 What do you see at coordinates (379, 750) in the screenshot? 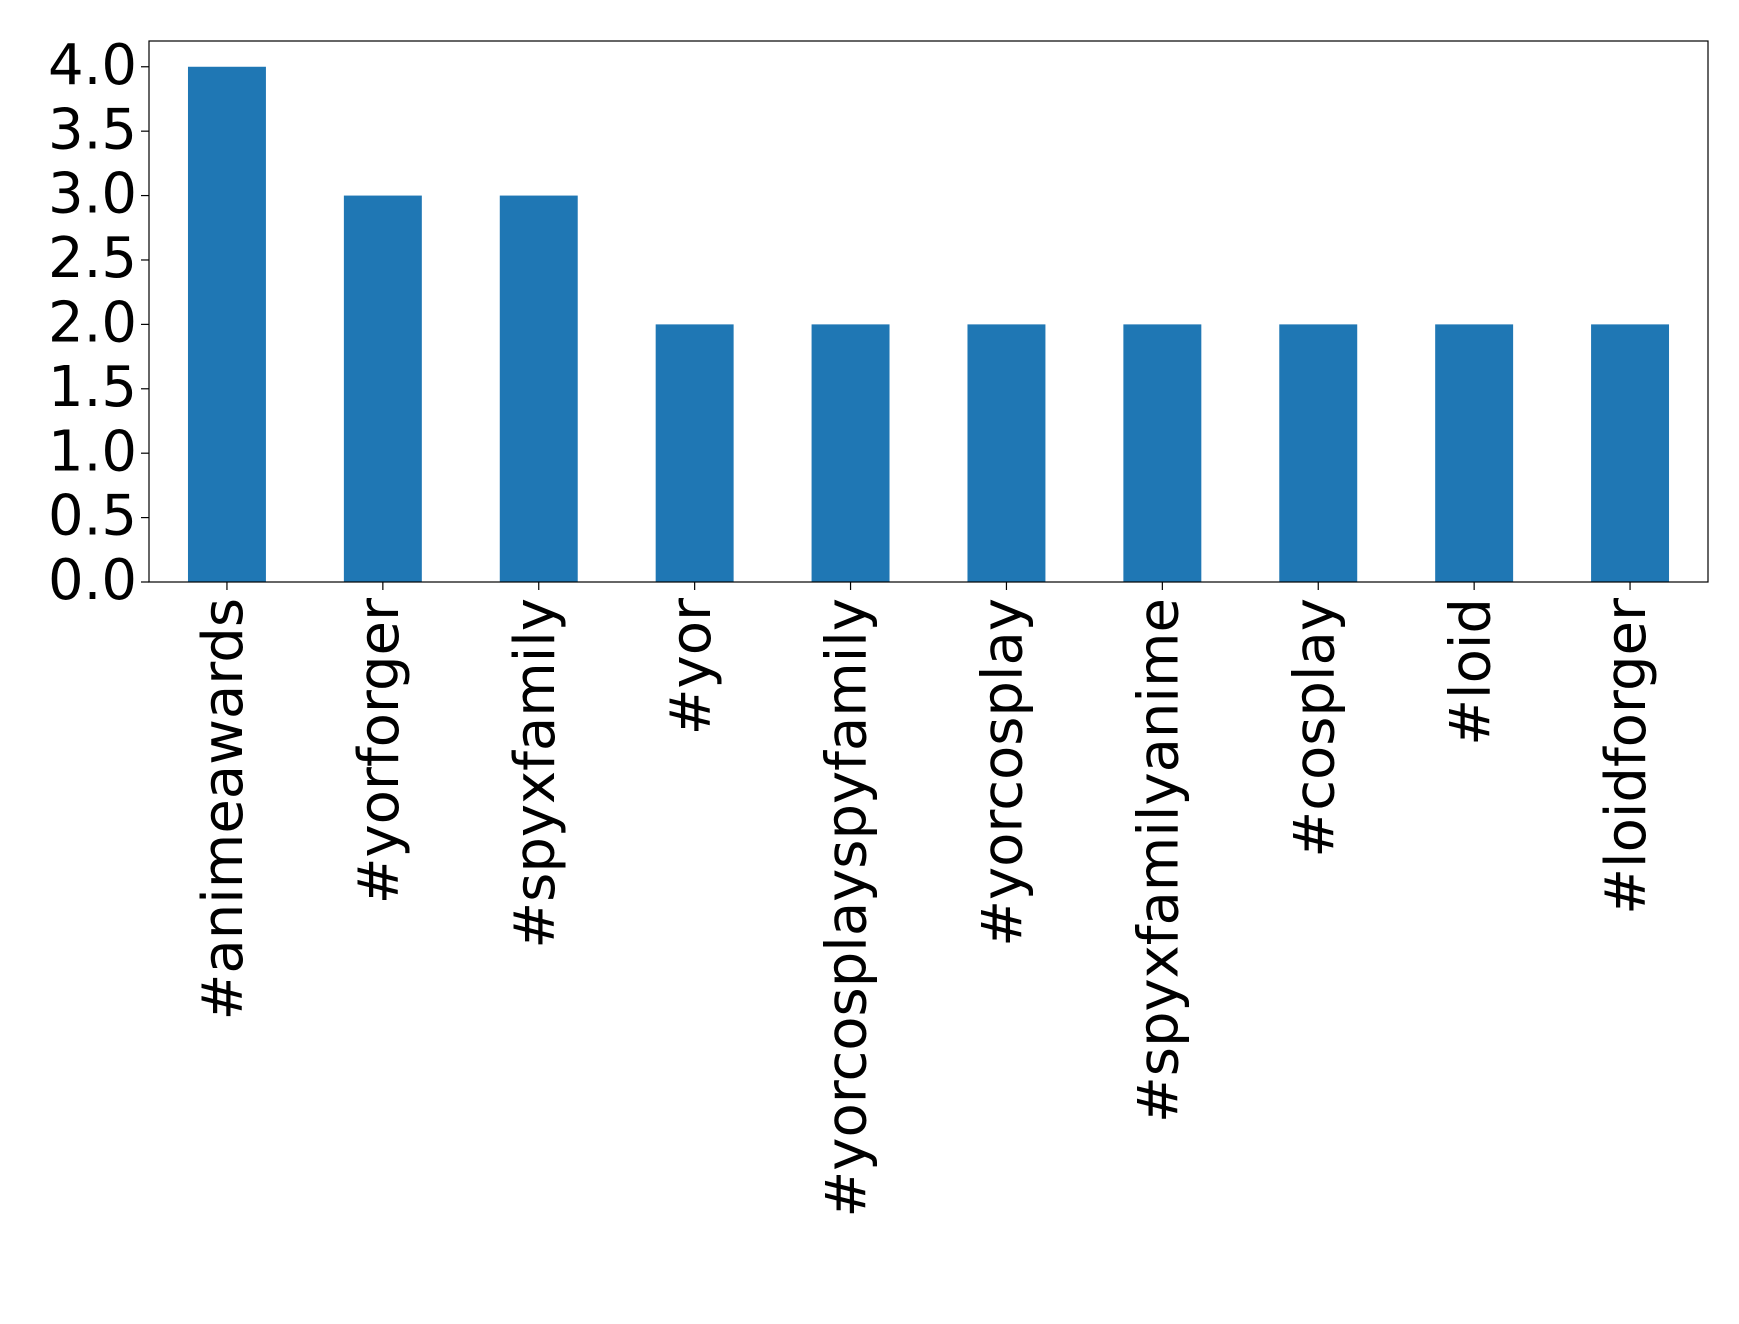
I see `x-tick-label: #yorforger` at bounding box center [379, 750].